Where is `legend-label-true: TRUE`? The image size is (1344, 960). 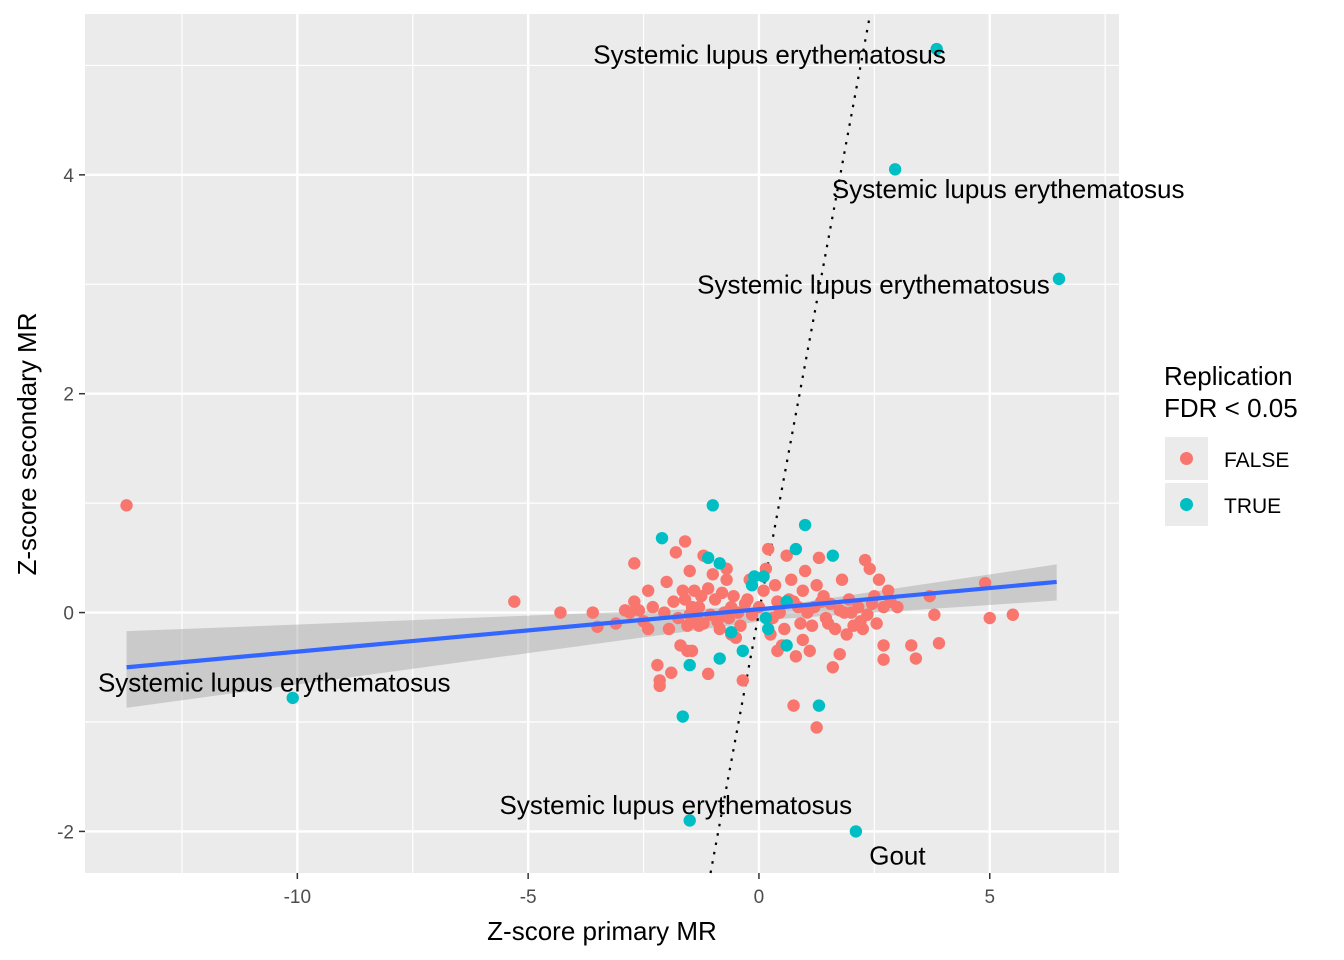
legend-label-true: TRUE is located at coordinates (1252, 506).